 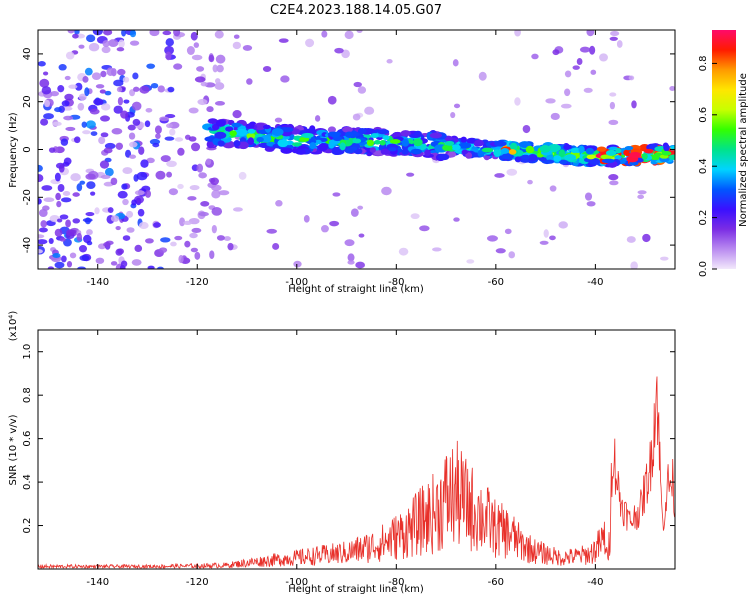 What do you see at coordinates (13, 326) in the screenshot?
I see `snr-y-multiplier: (x10⁴)` at bounding box center [13, 326].